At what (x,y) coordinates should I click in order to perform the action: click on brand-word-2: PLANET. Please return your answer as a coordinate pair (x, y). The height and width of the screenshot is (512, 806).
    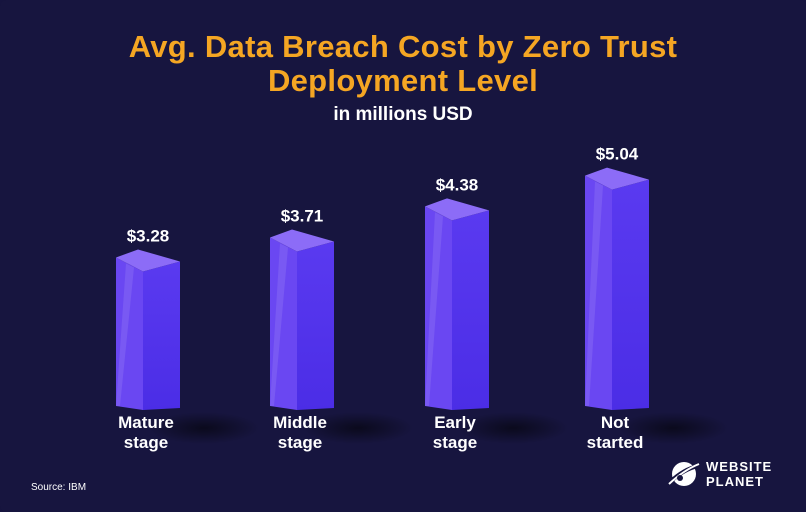
    Looking at the image, I should click on (735, 481).